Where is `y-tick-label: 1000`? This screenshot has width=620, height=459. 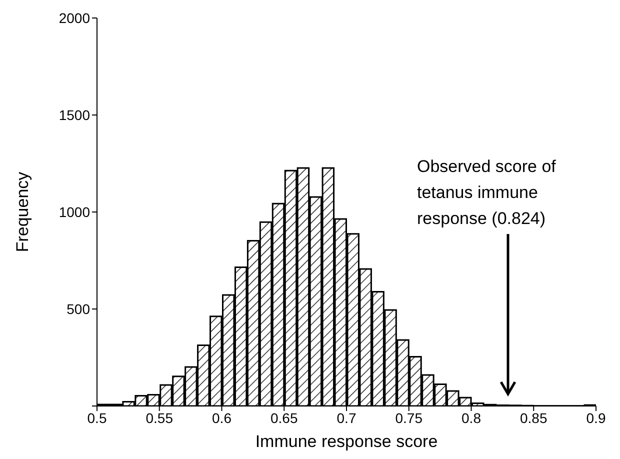 y-tick-label: 1000 is located at coordinates (74, 212).